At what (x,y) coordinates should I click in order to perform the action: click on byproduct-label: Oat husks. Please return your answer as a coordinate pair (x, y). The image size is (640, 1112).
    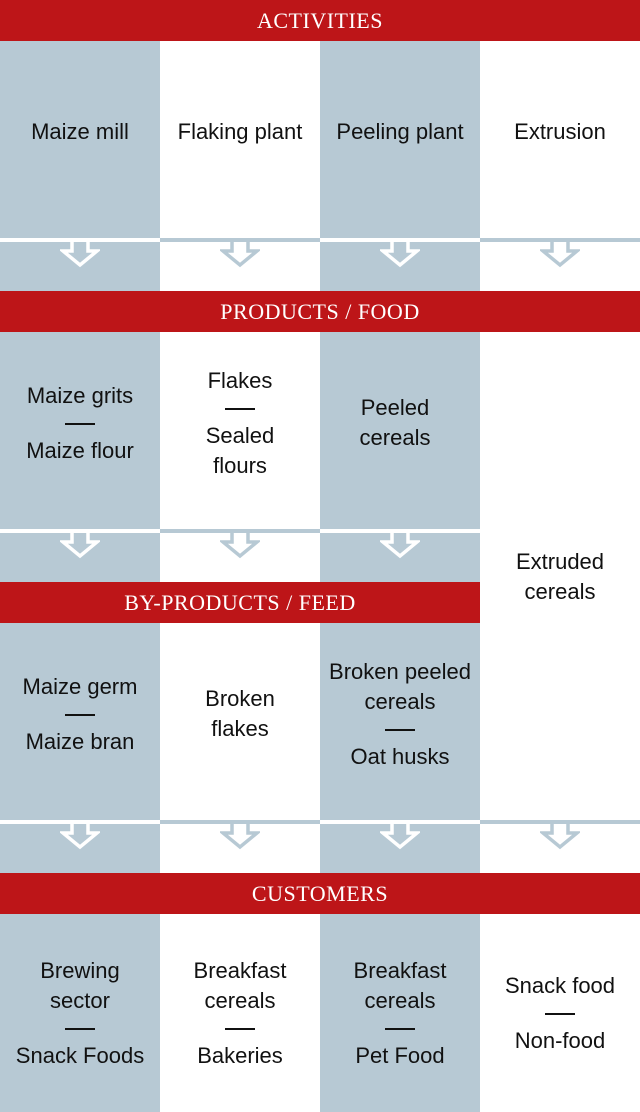
    Looking at the image, I should click on (400, 756).